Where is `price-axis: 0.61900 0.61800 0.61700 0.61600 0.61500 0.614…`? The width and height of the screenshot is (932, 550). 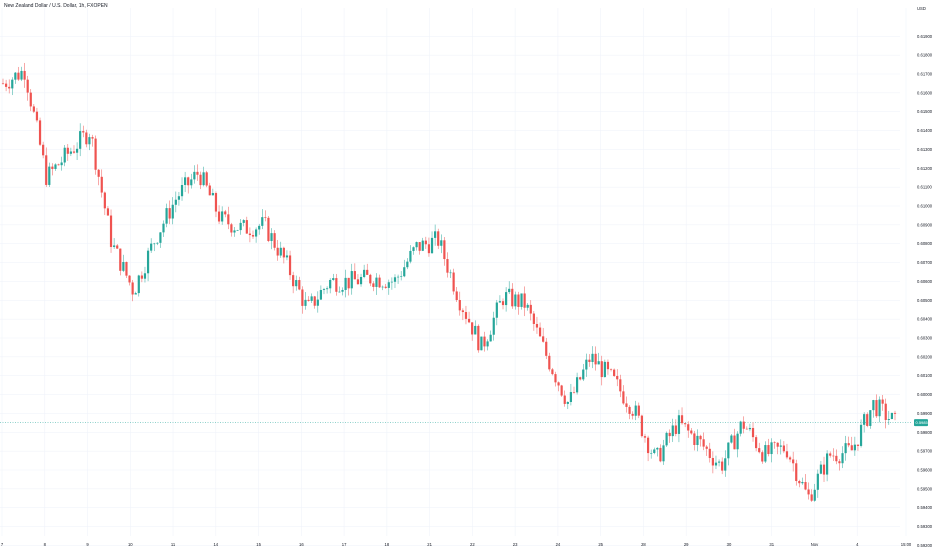
price-axis: 0.61900 0.61800 0.61700 0.61600 0.61500 0.614… is located at coordinates (924, 291).